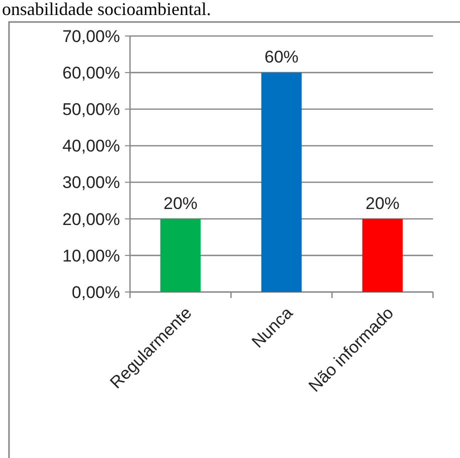  Describe the element at coordinates (91, 73) in the screenshot. I see `y-tick-label: 60,00%` at that location.